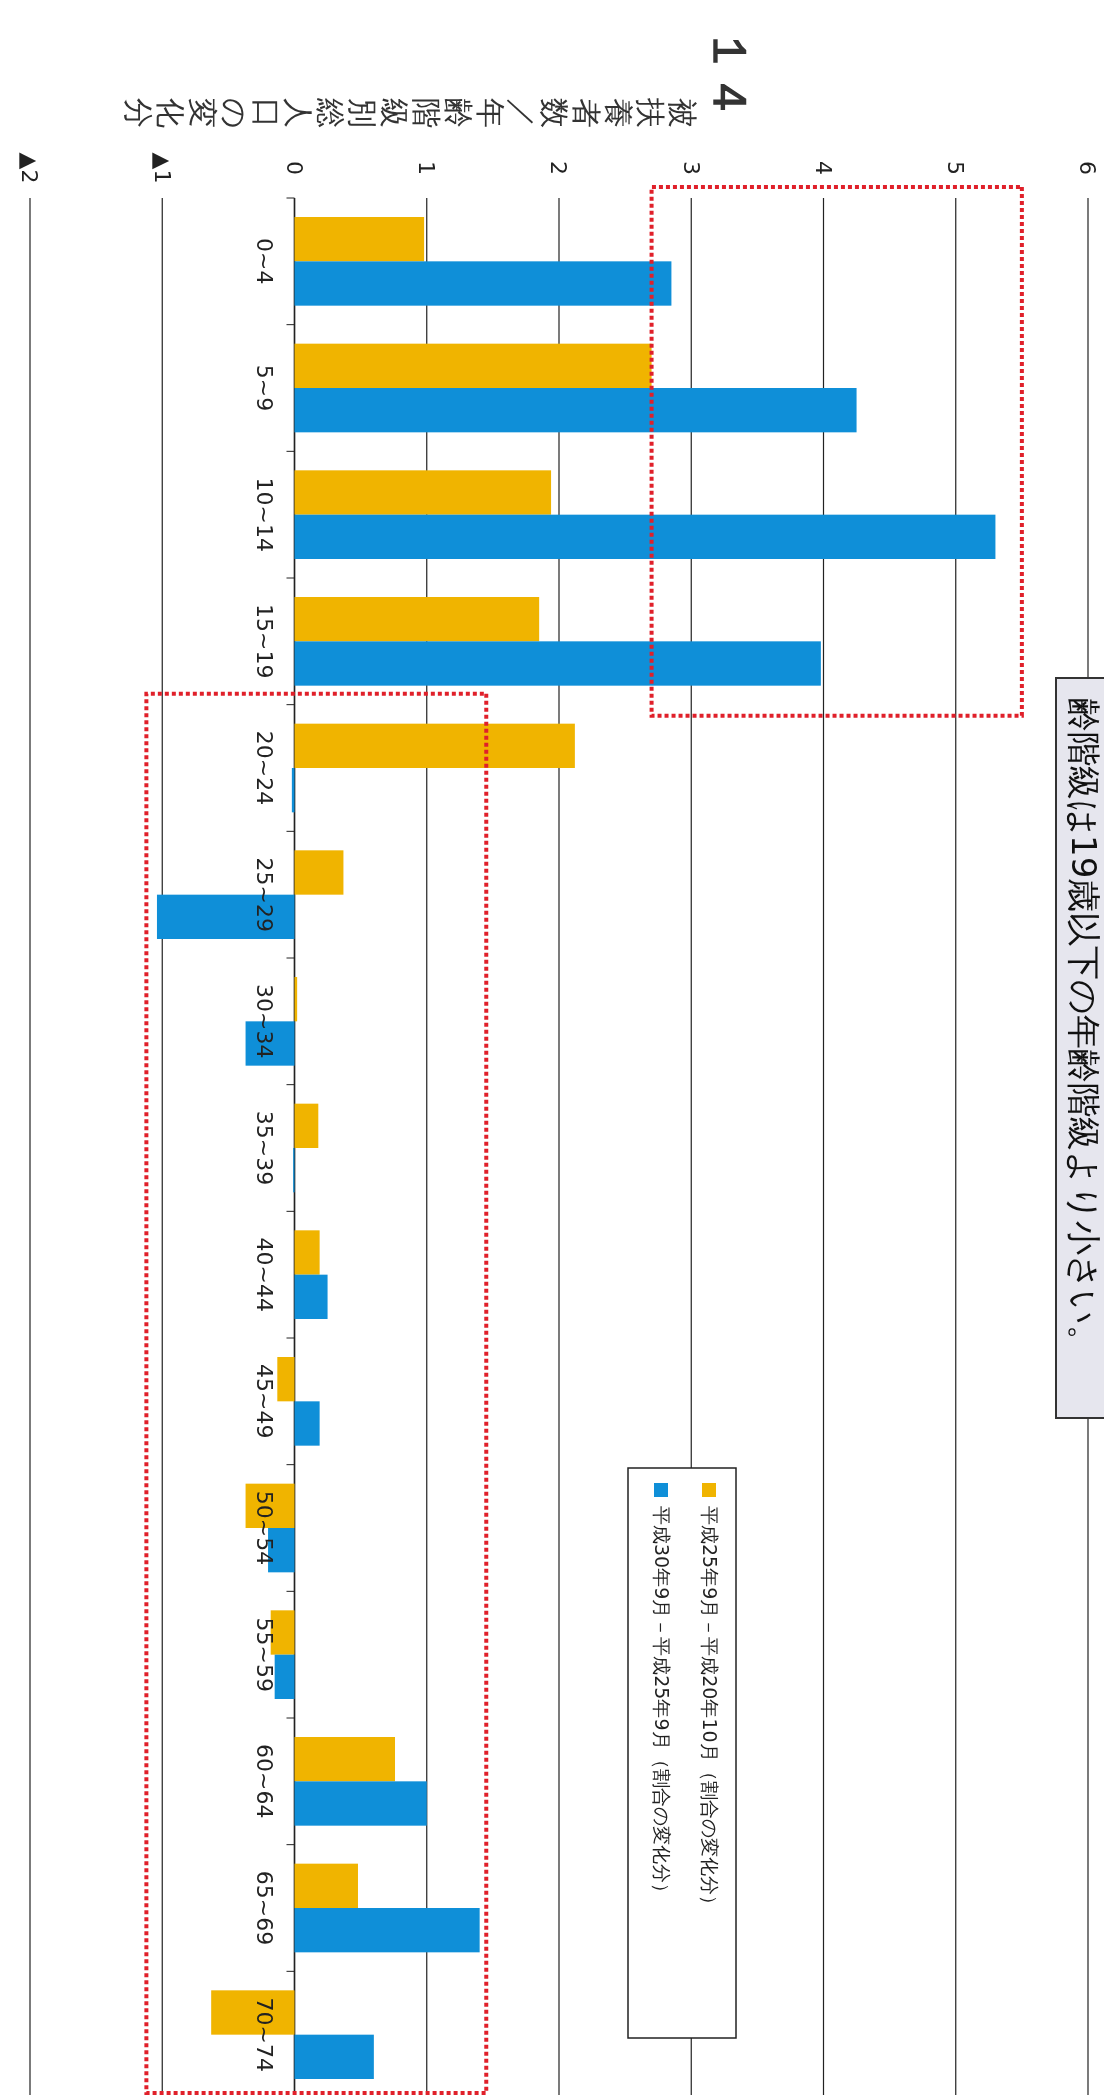 This screenshot has width=1104, height=2095. Describe the element at coordinates (264, 1021) in the screenshot. I see `y-tick-label: 30~34` at that location.